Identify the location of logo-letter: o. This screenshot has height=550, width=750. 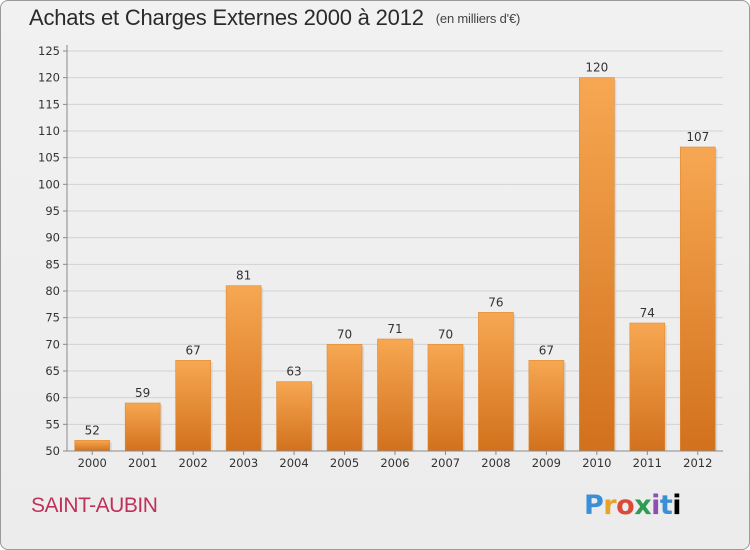
(625, 505).